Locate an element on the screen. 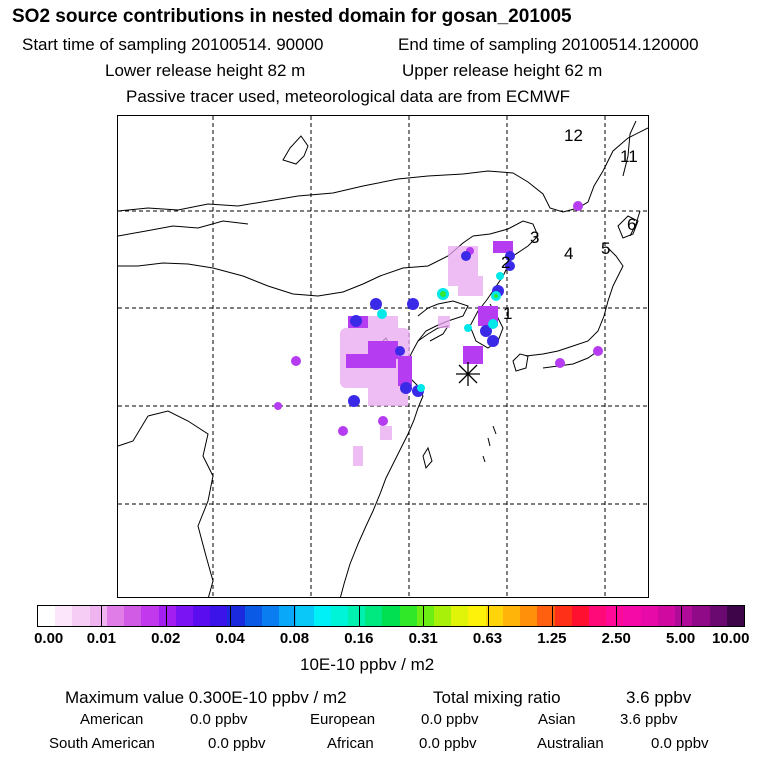 This screenshot has height=768, width=768. coastline-north-russia is located at coordinates (383, 170).